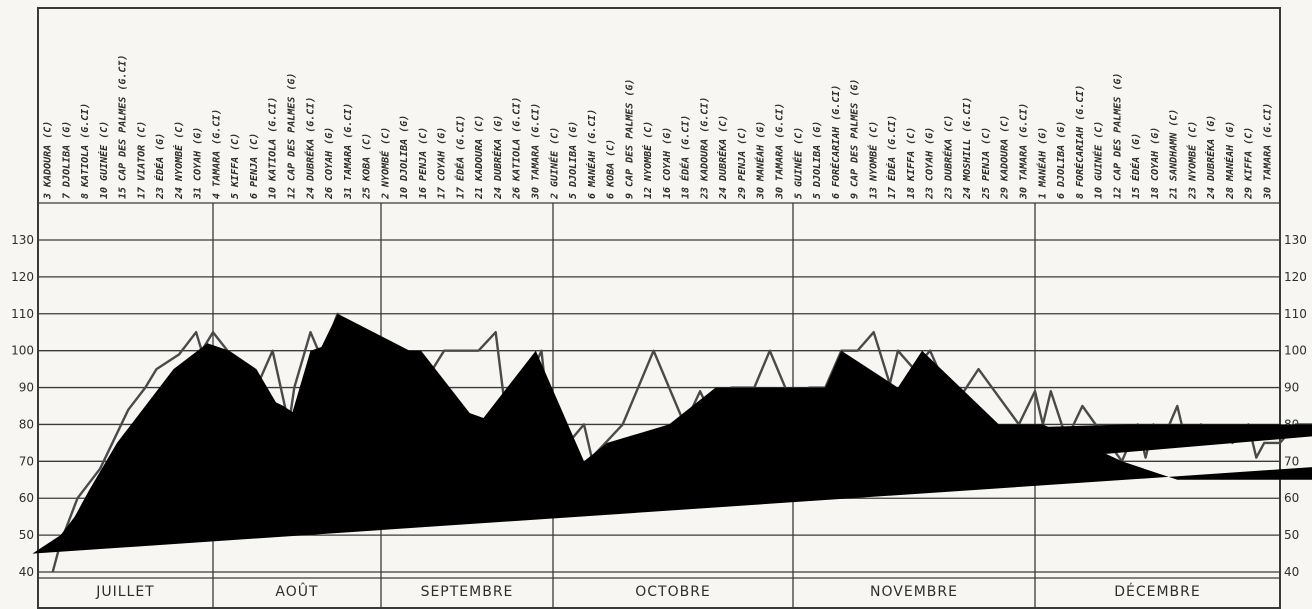 Image resolution: width=1312 pixels, height=609 pixels. I want to click on y-tick-left-110: 110, so click(22, 314).